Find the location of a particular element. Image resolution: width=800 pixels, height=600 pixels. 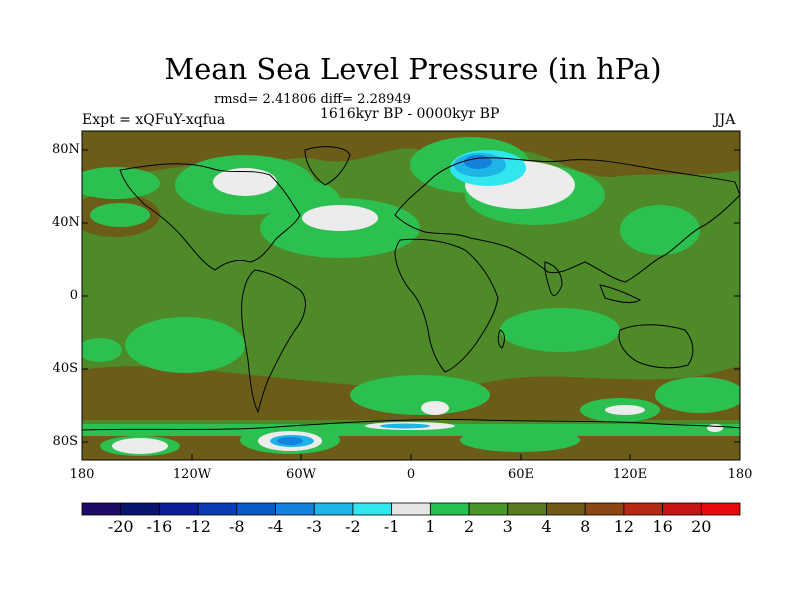

lon-tick-label: 0 is located at coordinates (411, 474).